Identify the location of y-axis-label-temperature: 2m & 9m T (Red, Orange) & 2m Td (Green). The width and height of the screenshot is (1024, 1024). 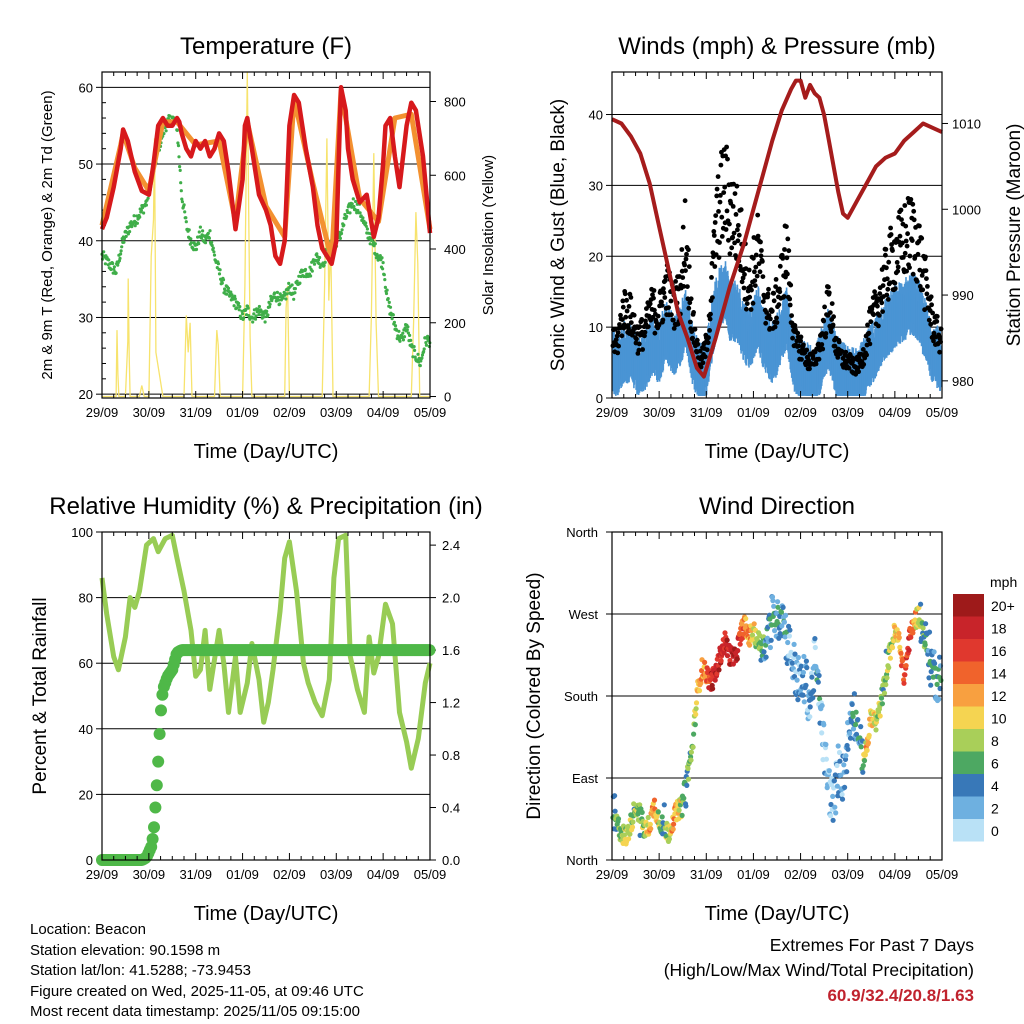
(47, 234).